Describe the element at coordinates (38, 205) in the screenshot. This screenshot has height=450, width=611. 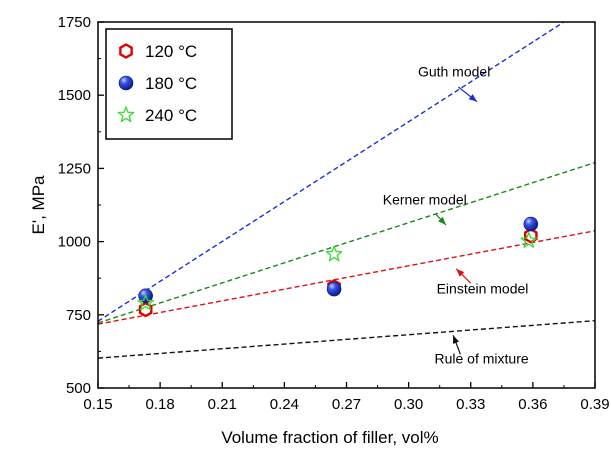
I see `y-axis-title: E', MPa` at that location.